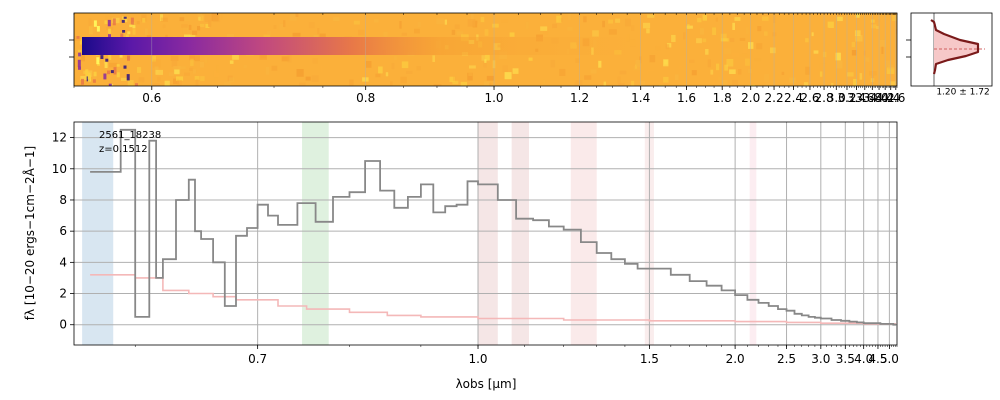 The height and width of the screenshot is (400, 1000). I want to click on spectrum-1d-x-tick-label: 3.5, so click(845, 359).